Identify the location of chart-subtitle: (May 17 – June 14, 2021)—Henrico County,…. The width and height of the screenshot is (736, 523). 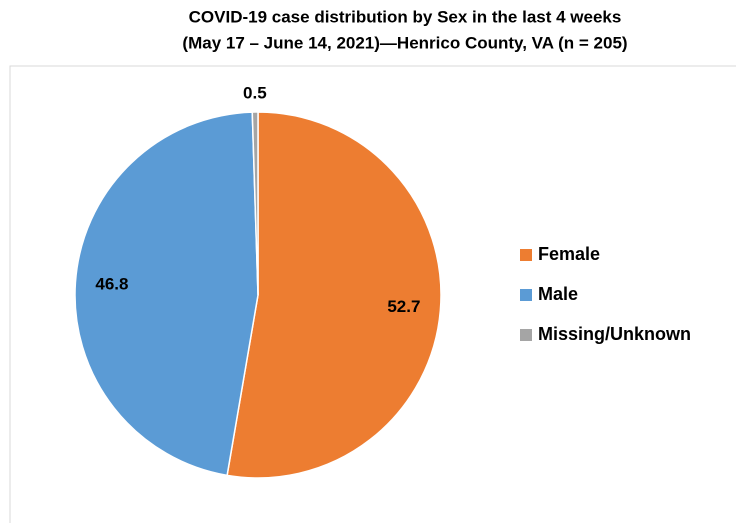
(404, 42).